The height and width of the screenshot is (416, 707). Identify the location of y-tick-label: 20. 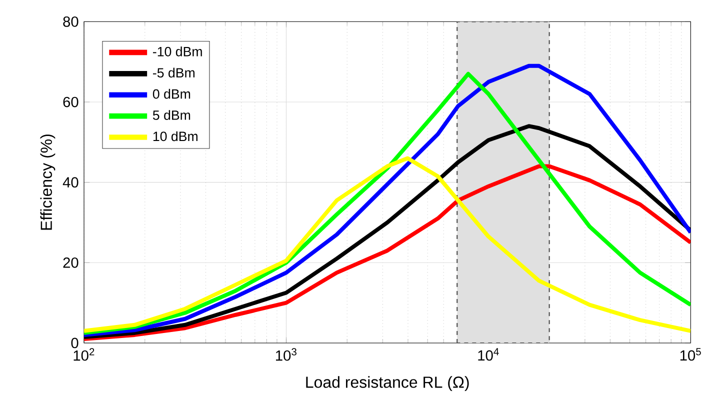
(70, 262).